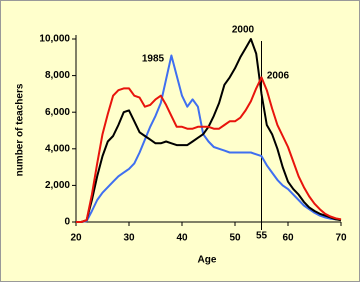  I want to click on y-tick-label: 10,000, so click(54, 39).